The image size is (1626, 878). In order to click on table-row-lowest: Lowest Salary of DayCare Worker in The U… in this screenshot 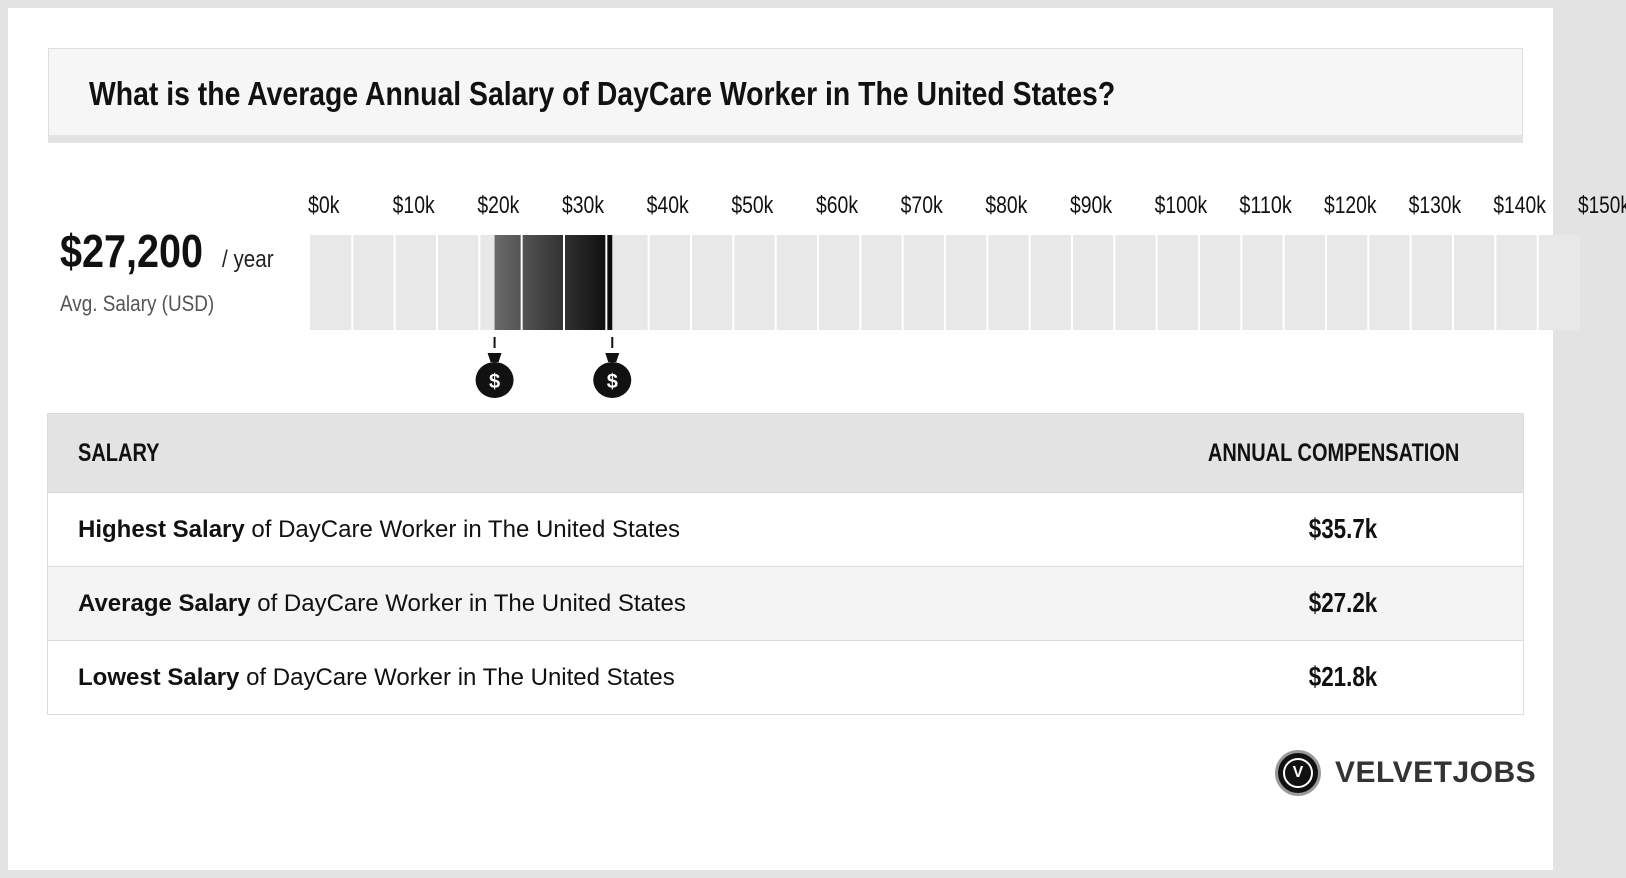, I will do `click(785, 677)`.